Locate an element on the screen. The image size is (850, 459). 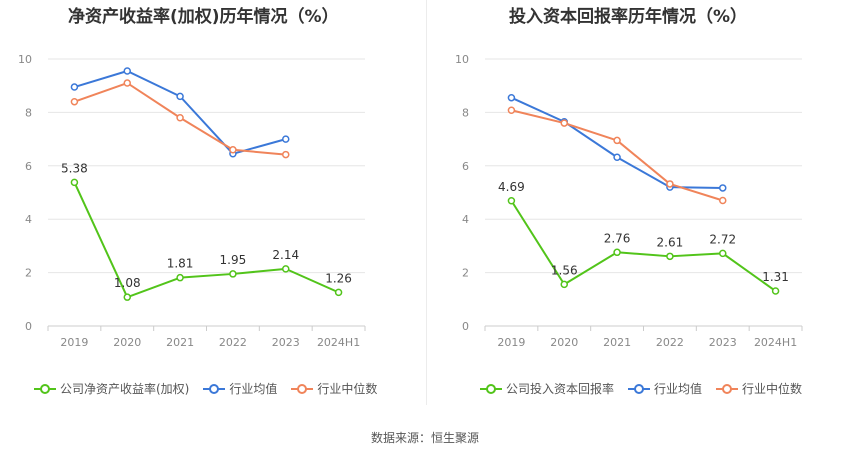
data-label: 2.72 is located at coordinates (722, 239).